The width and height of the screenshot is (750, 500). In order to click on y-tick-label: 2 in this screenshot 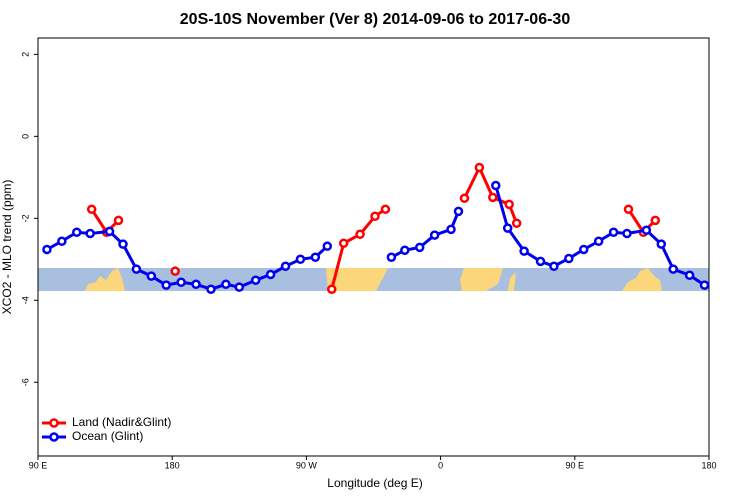, I will do `click(25, 54)`.